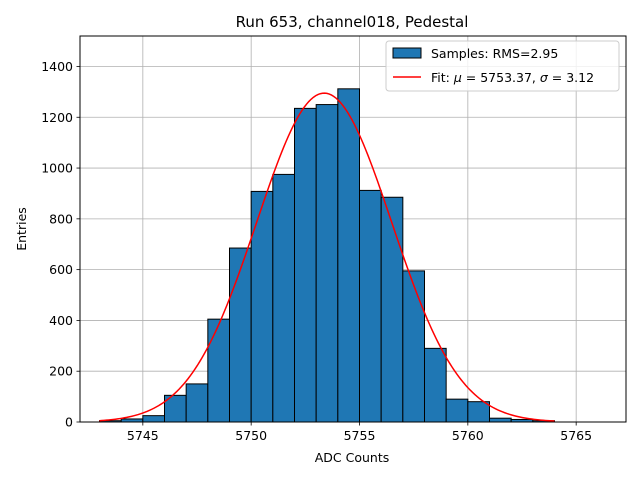  What do you see at coordinates (61, 320) in the screenshot?
I see `y-tick-label: 400` at bounding box center [61, 320].